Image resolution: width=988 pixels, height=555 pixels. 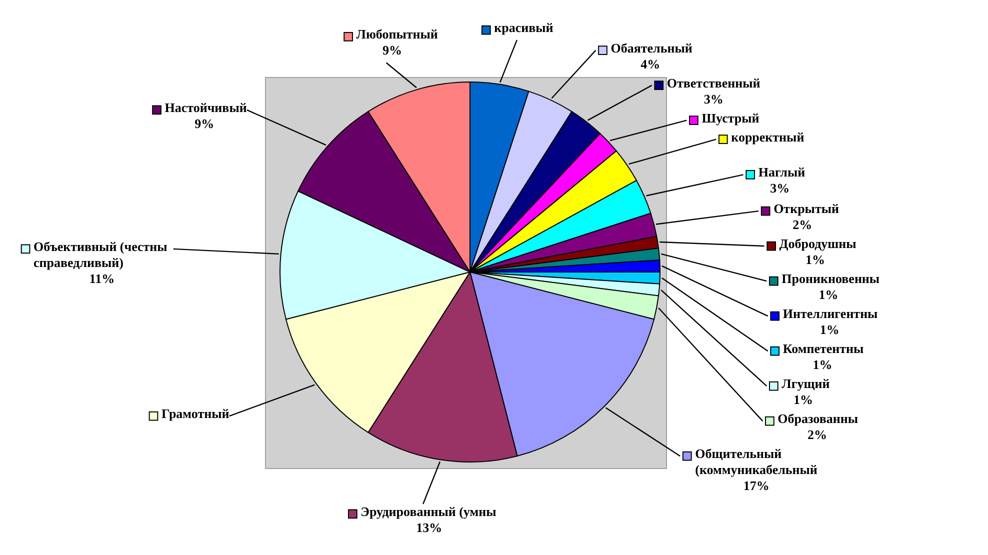 I want to click on data-label: 11%, so click(x=102, y=278).